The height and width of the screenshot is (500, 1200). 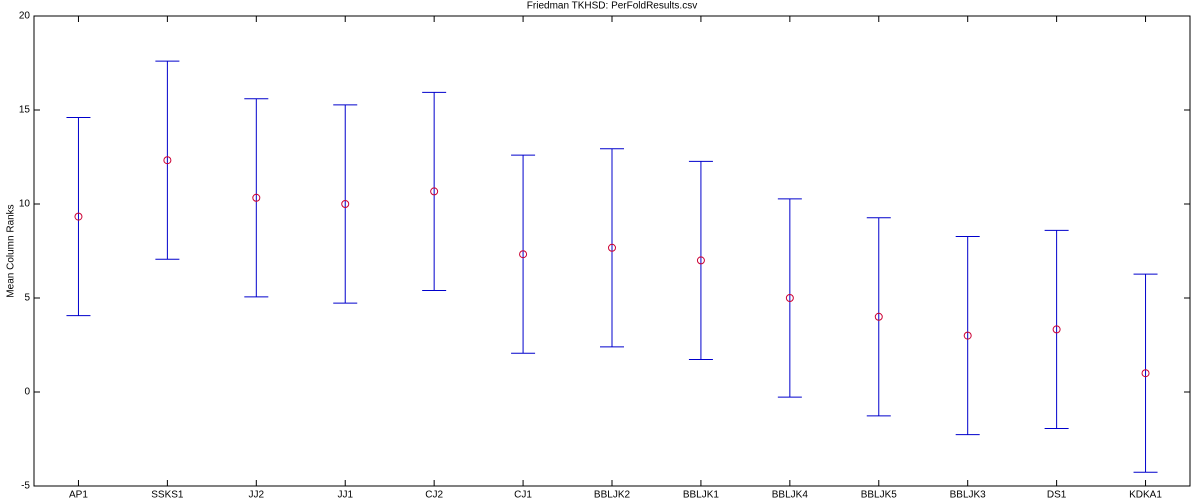 What do you see at coordinates (879, 495) in the screenshot?
I see `x-tick-label: BBLJK5` at bounding box center [879, 495].